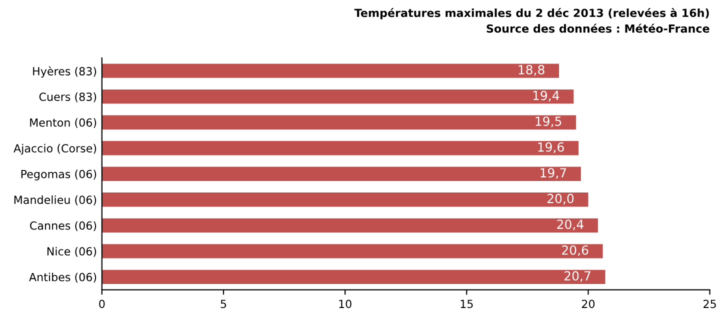 This screenshot has height=322, width=728. I want to click on y-tick-label: Hyères (83), so click(64, 72).